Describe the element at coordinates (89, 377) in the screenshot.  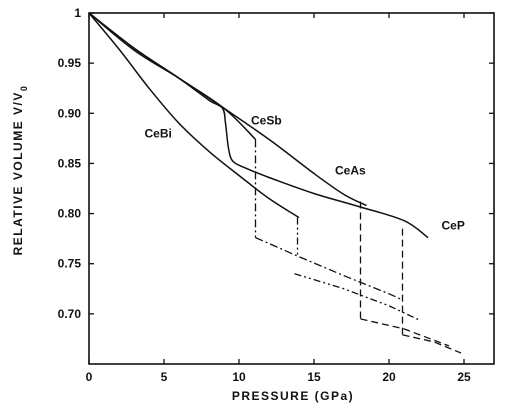
I see `x-tick-label: 0` at that location.